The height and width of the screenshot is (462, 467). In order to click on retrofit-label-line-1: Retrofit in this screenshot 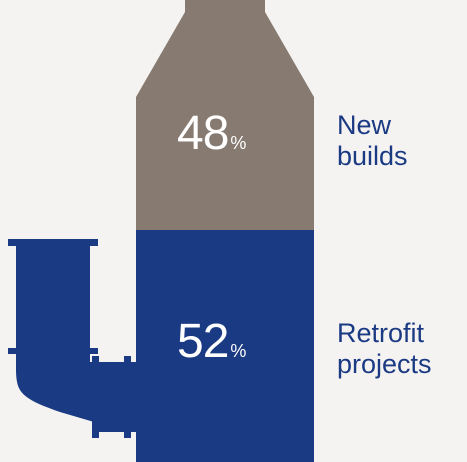, I will do `click(381, 333)`.